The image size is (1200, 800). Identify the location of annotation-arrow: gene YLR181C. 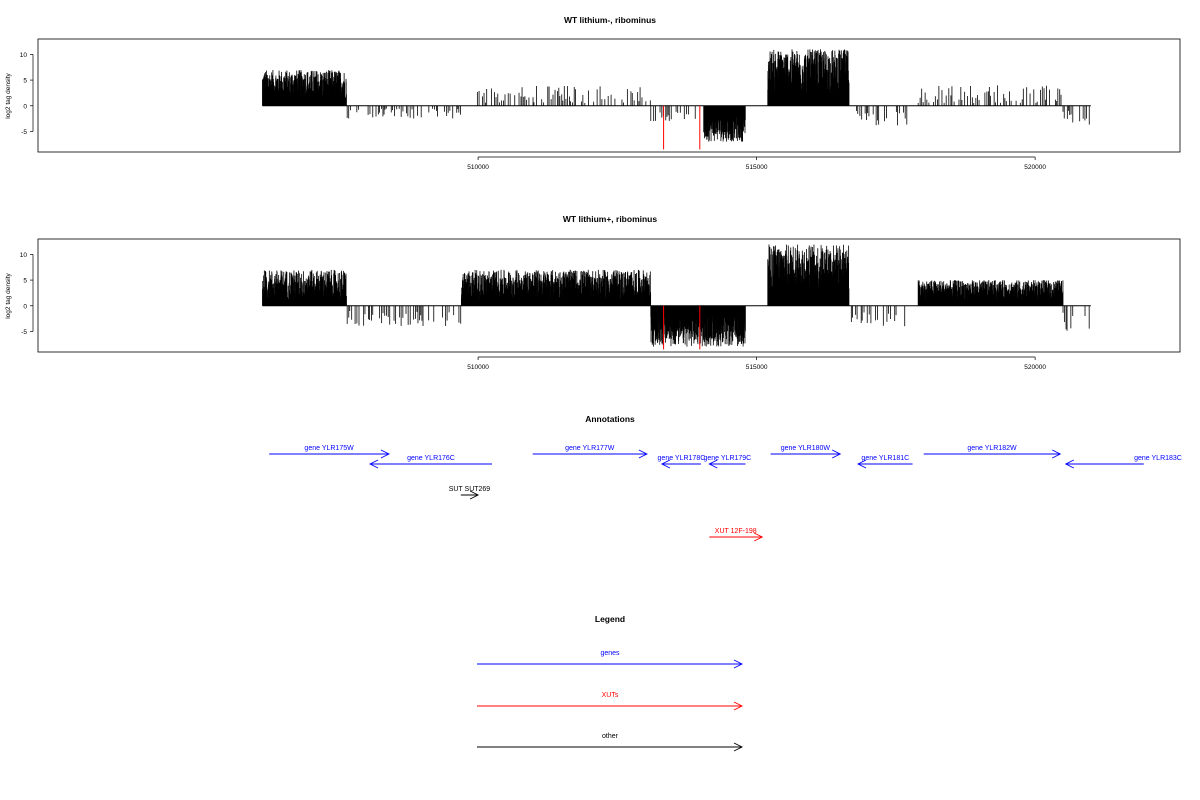
(885, 462).